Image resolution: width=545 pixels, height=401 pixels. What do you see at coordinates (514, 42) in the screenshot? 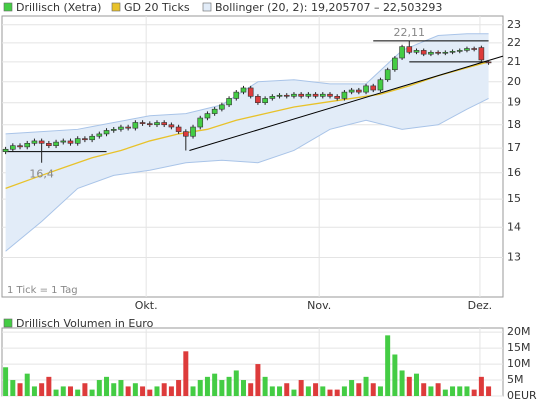
I see `y-tick-label: 22` at bounding box center [514, 42].